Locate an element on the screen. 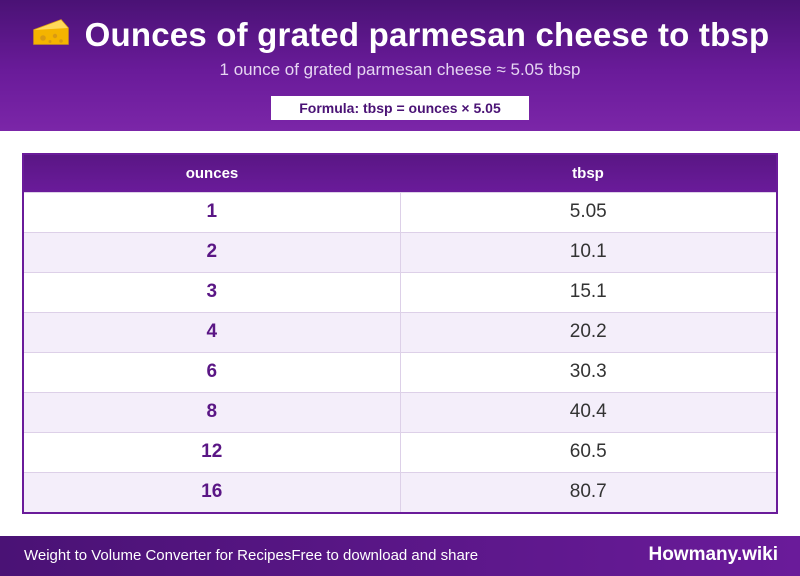 The image size is (800, 576). table-row: 6 30.3 is located at coordinates (400, 371).